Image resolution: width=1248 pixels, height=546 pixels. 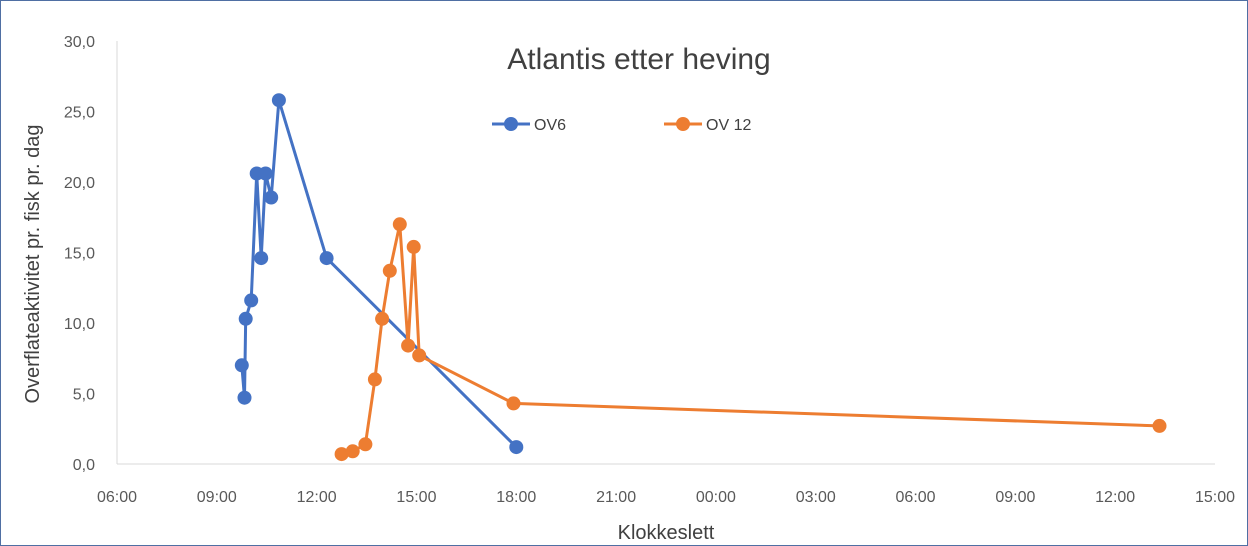 I want to click on x-tick-label: 00:00, so click(x=716, y=497).